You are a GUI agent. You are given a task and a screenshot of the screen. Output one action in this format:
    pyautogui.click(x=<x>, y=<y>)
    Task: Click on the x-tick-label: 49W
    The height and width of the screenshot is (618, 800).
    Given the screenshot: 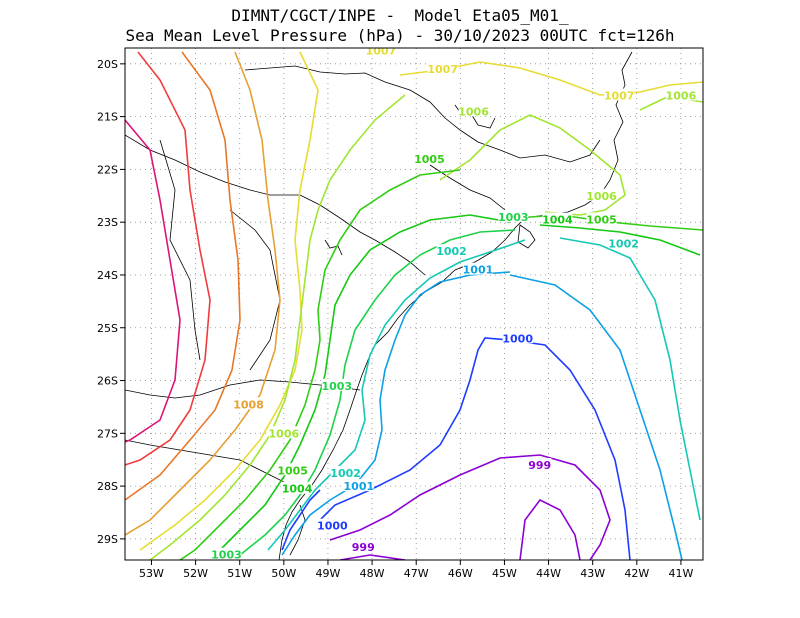 What is the action you would take?
    pyautogui.click(x=328, y=573)
    